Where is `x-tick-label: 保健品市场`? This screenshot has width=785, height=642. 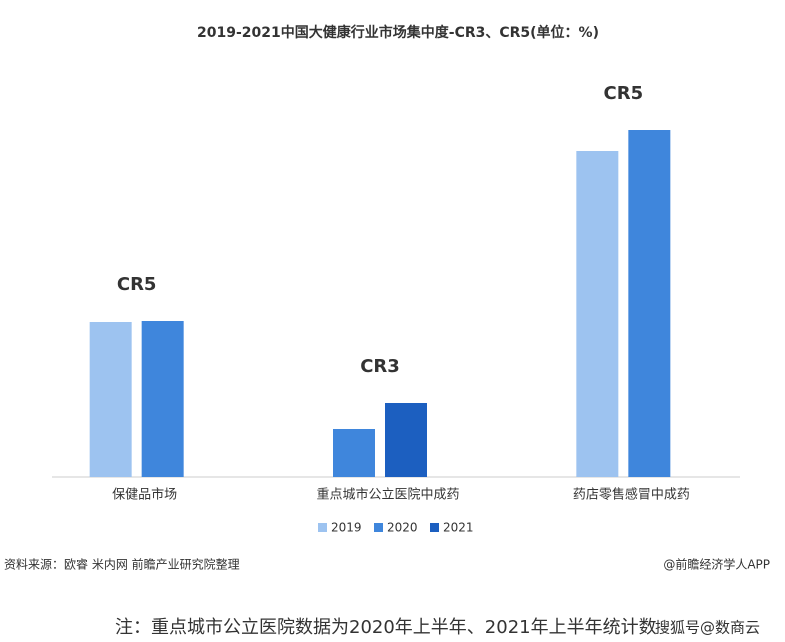 x-tick-label: 保健品市场 is located at coordinates (144, 495).